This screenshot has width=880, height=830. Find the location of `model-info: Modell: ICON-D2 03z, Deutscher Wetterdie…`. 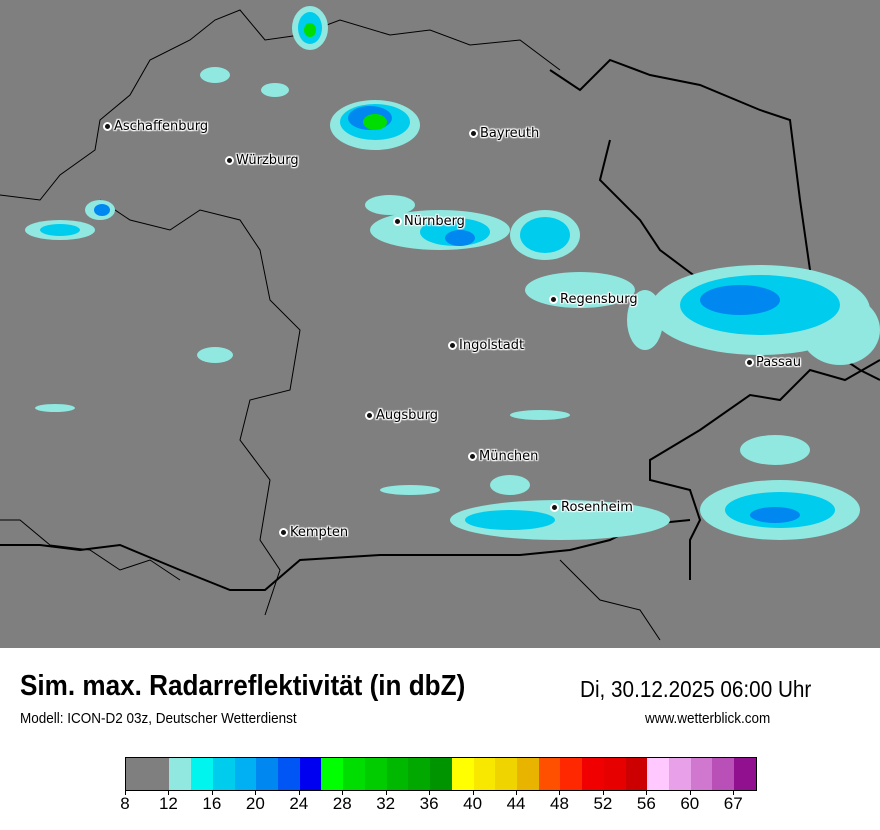

model-info: Modell: ICON-D2 03z, Deutscher Wetterdie… is located at coordinates (158, 718).